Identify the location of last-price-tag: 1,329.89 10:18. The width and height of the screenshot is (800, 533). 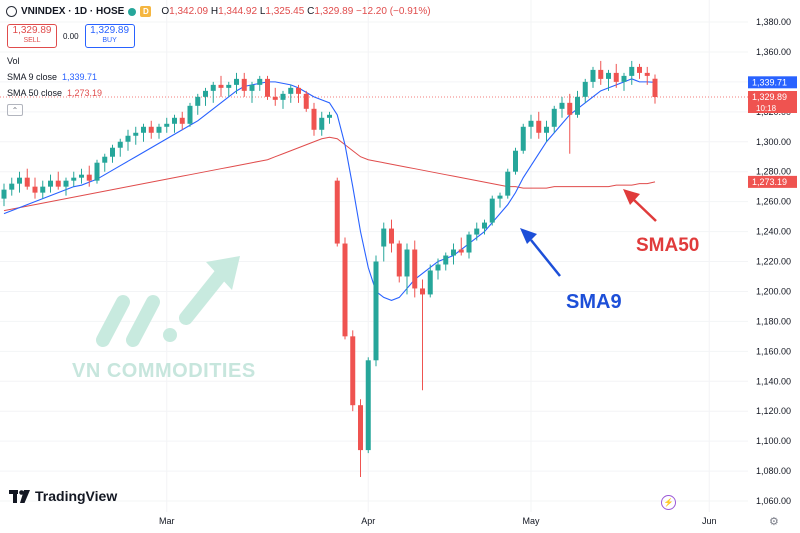
(772, 102).